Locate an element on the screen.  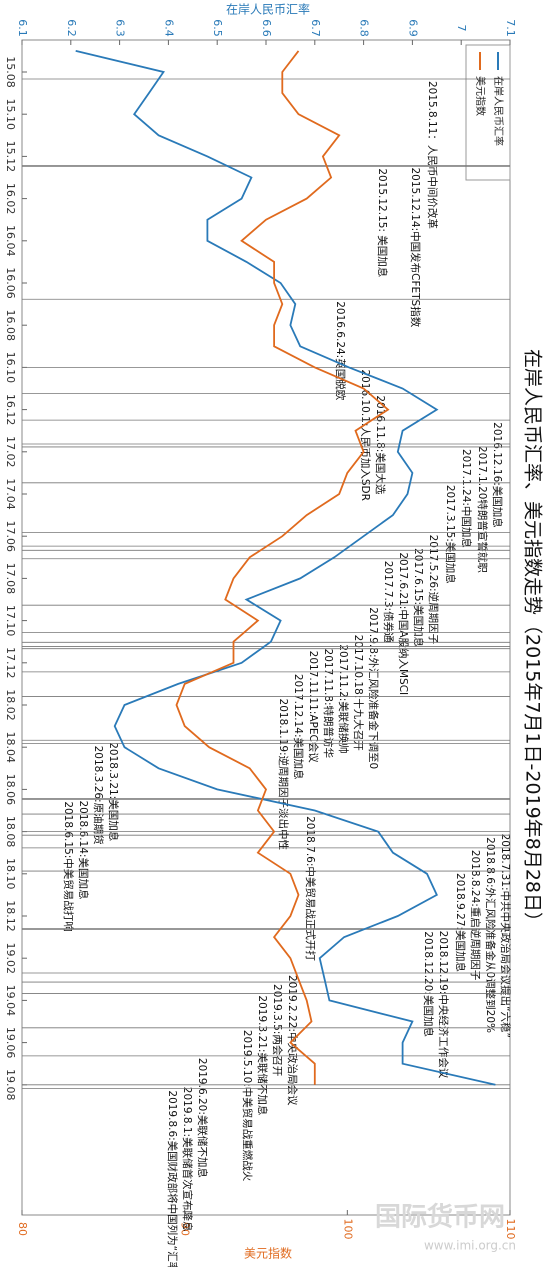
event-label: 2019.8.6:美国财政部将中国列为“汇率操纵国” is located at coordinates (172, 1178).